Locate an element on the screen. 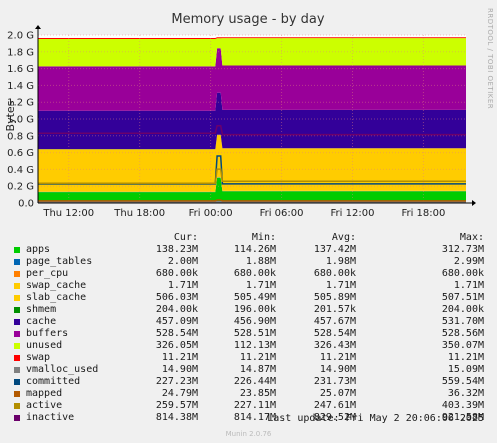  legend-row-shmem: shmem 204.00k 196.00k 201.57k 204.00k is located at coordinates (248, 310).